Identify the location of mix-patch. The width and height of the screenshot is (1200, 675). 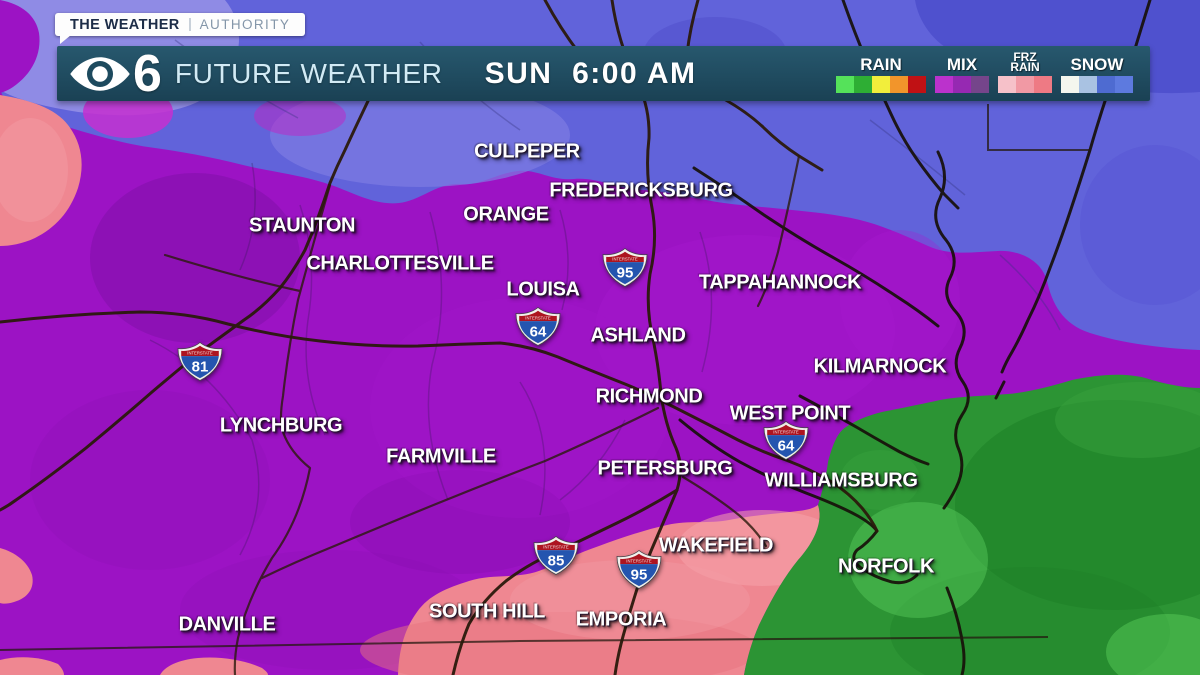
(20, 46).